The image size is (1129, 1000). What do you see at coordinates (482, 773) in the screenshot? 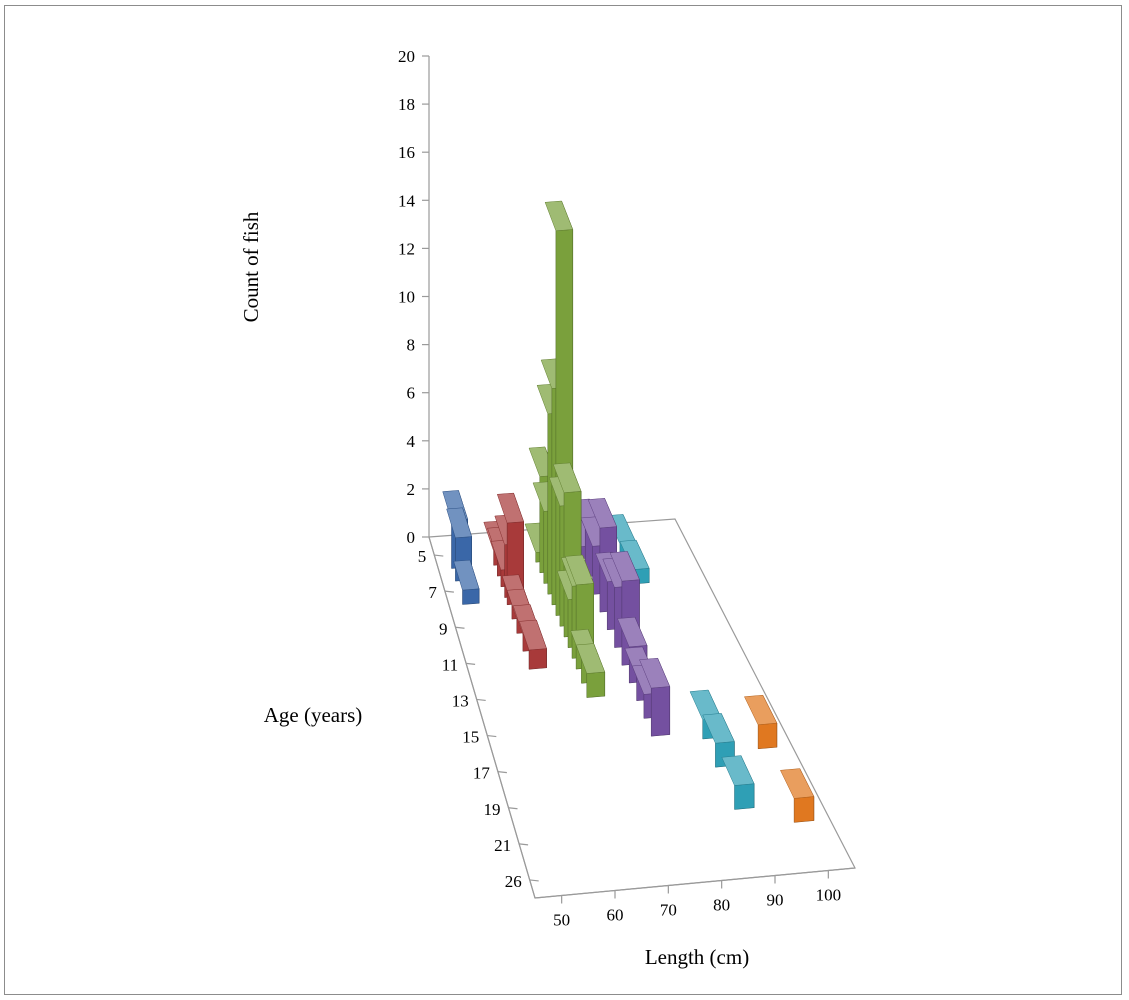
I see `age-tick-label: 17` at bounding box center [482, 773].